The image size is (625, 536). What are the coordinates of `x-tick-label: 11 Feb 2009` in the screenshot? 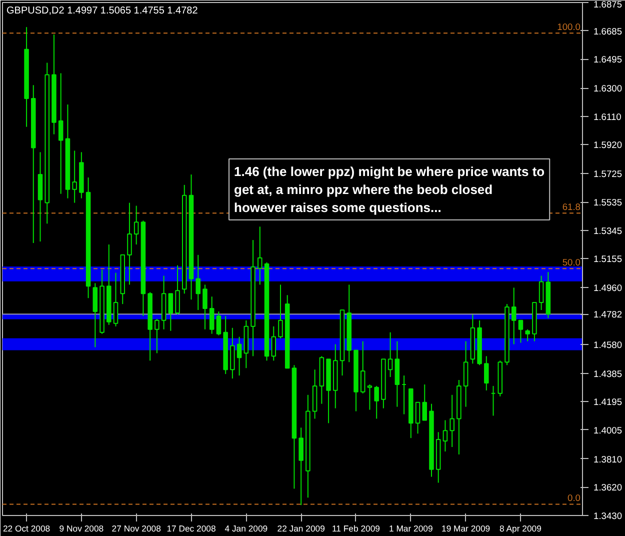 It's located at (356, 529).